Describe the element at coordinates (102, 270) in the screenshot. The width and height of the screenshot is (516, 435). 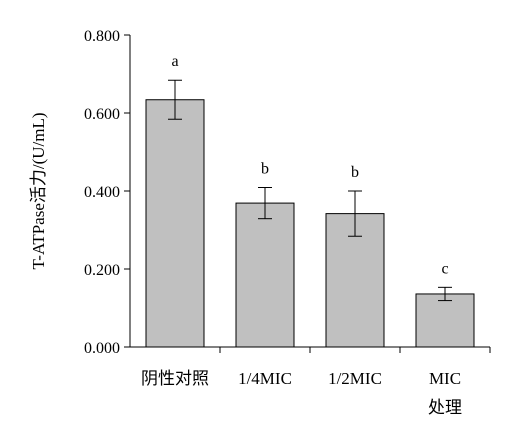
I see `y-tick-label: 0.200` at that location.